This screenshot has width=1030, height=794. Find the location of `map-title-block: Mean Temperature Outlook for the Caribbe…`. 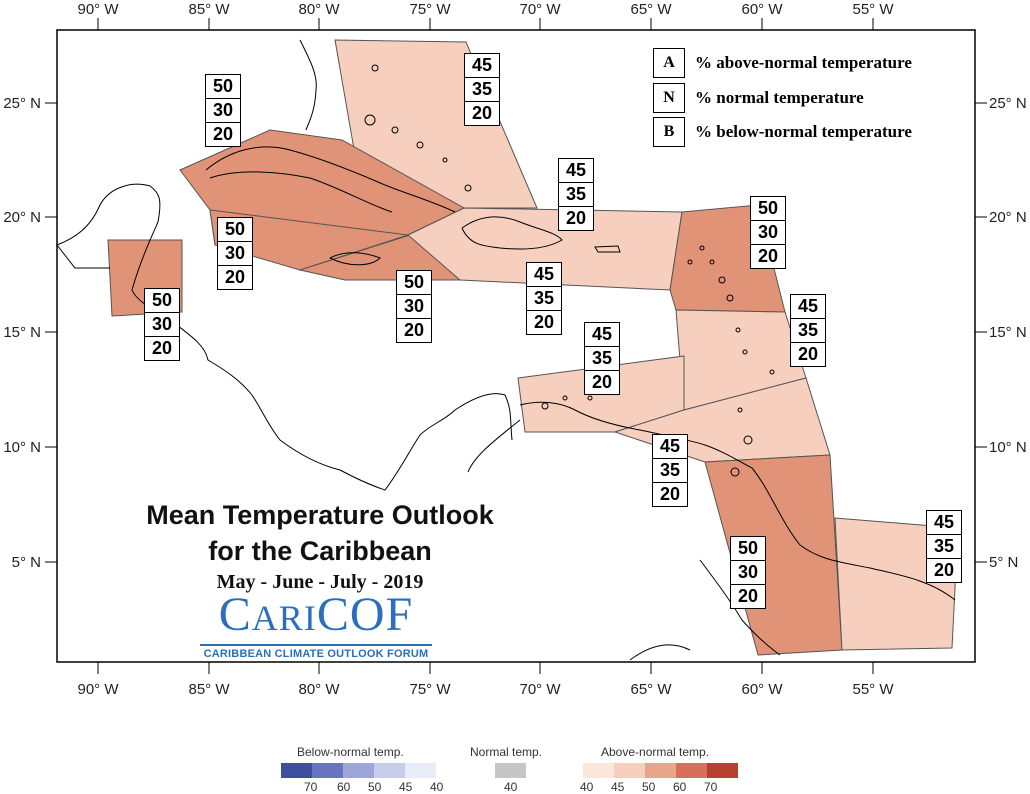

map-title-block: Mean Temperature Outlook for the Caribbe… is located at coordinates (320, 545).